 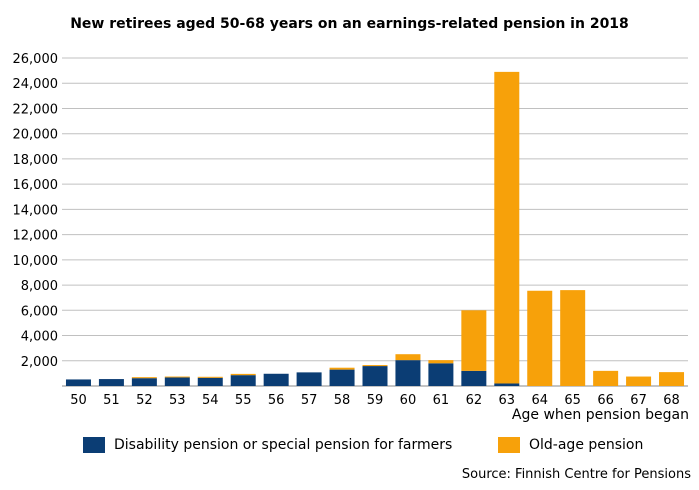 What do you see at coordinates (39, 311) in the screenshot?
I see `y-tick-label: 6,000` at bounding box center [39, 311].